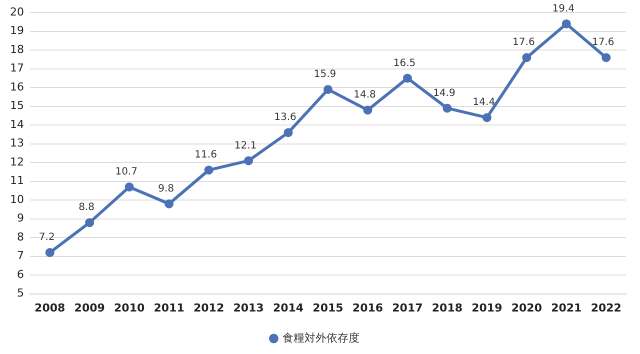 This screenshot has height=354, width=640. Describe the element at coordinates (447, 307) in the screenshot. I see `x-tick-label: 2018` at that location.